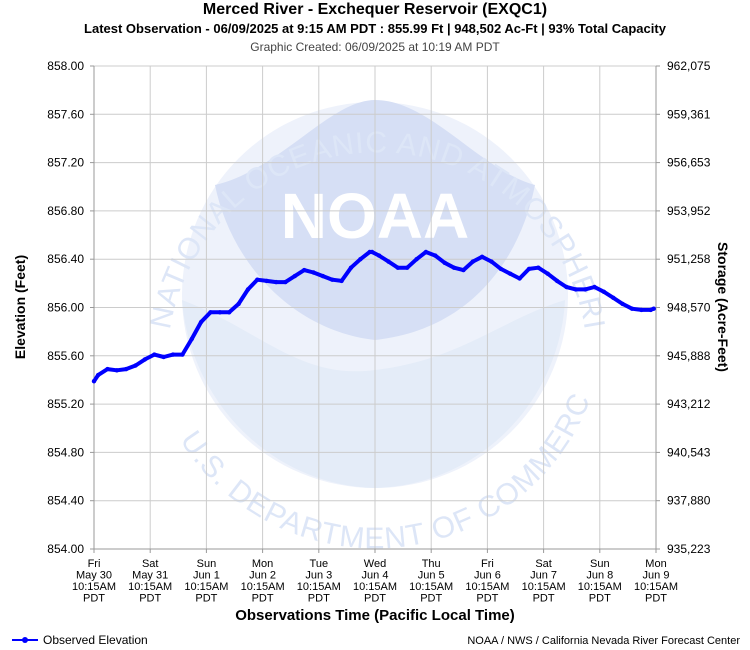  Describe the element at coordinates (689, 259) in the screenshot. I see `y-right-tick-label: 951,258` at that location.